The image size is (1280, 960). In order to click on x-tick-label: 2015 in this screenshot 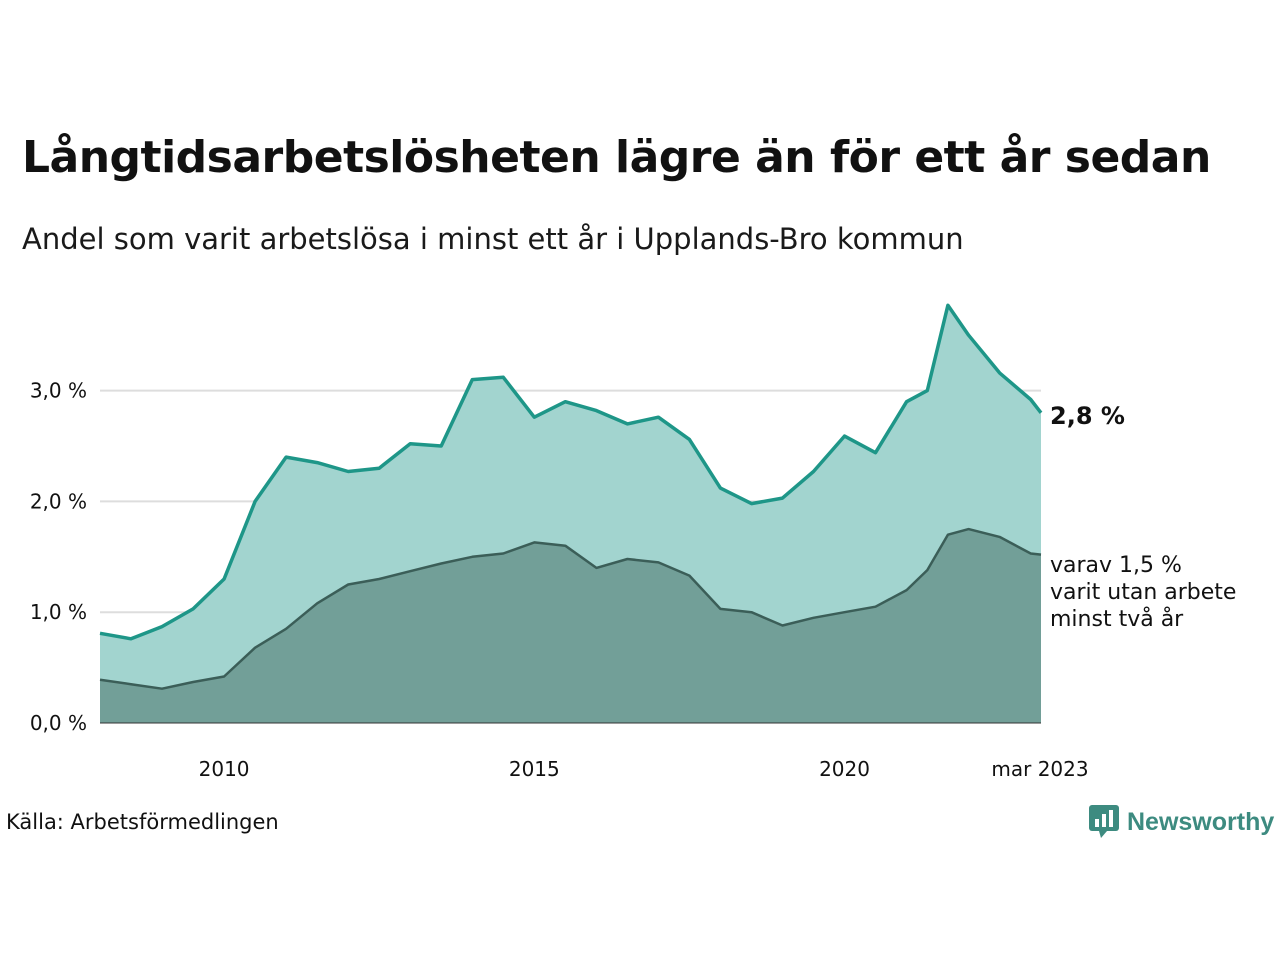, I will do `click(534, 769)`.